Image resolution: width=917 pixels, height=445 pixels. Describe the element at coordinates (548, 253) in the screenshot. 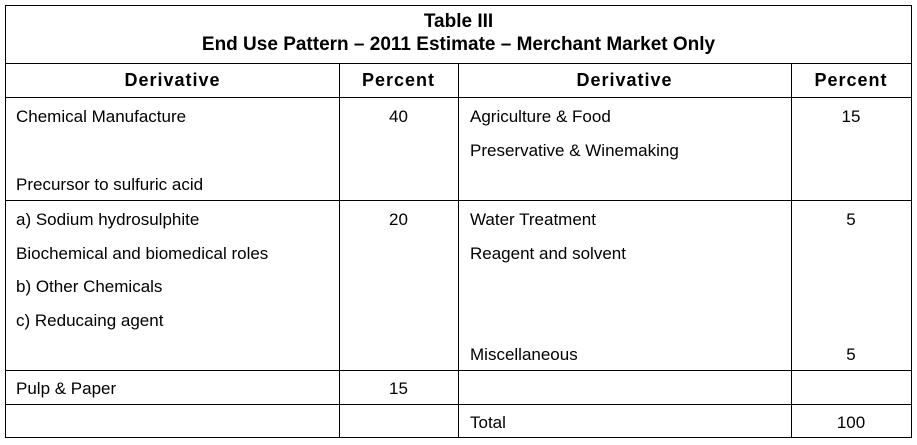

I see `table-cell-text: Reagent and solvent` at that location.